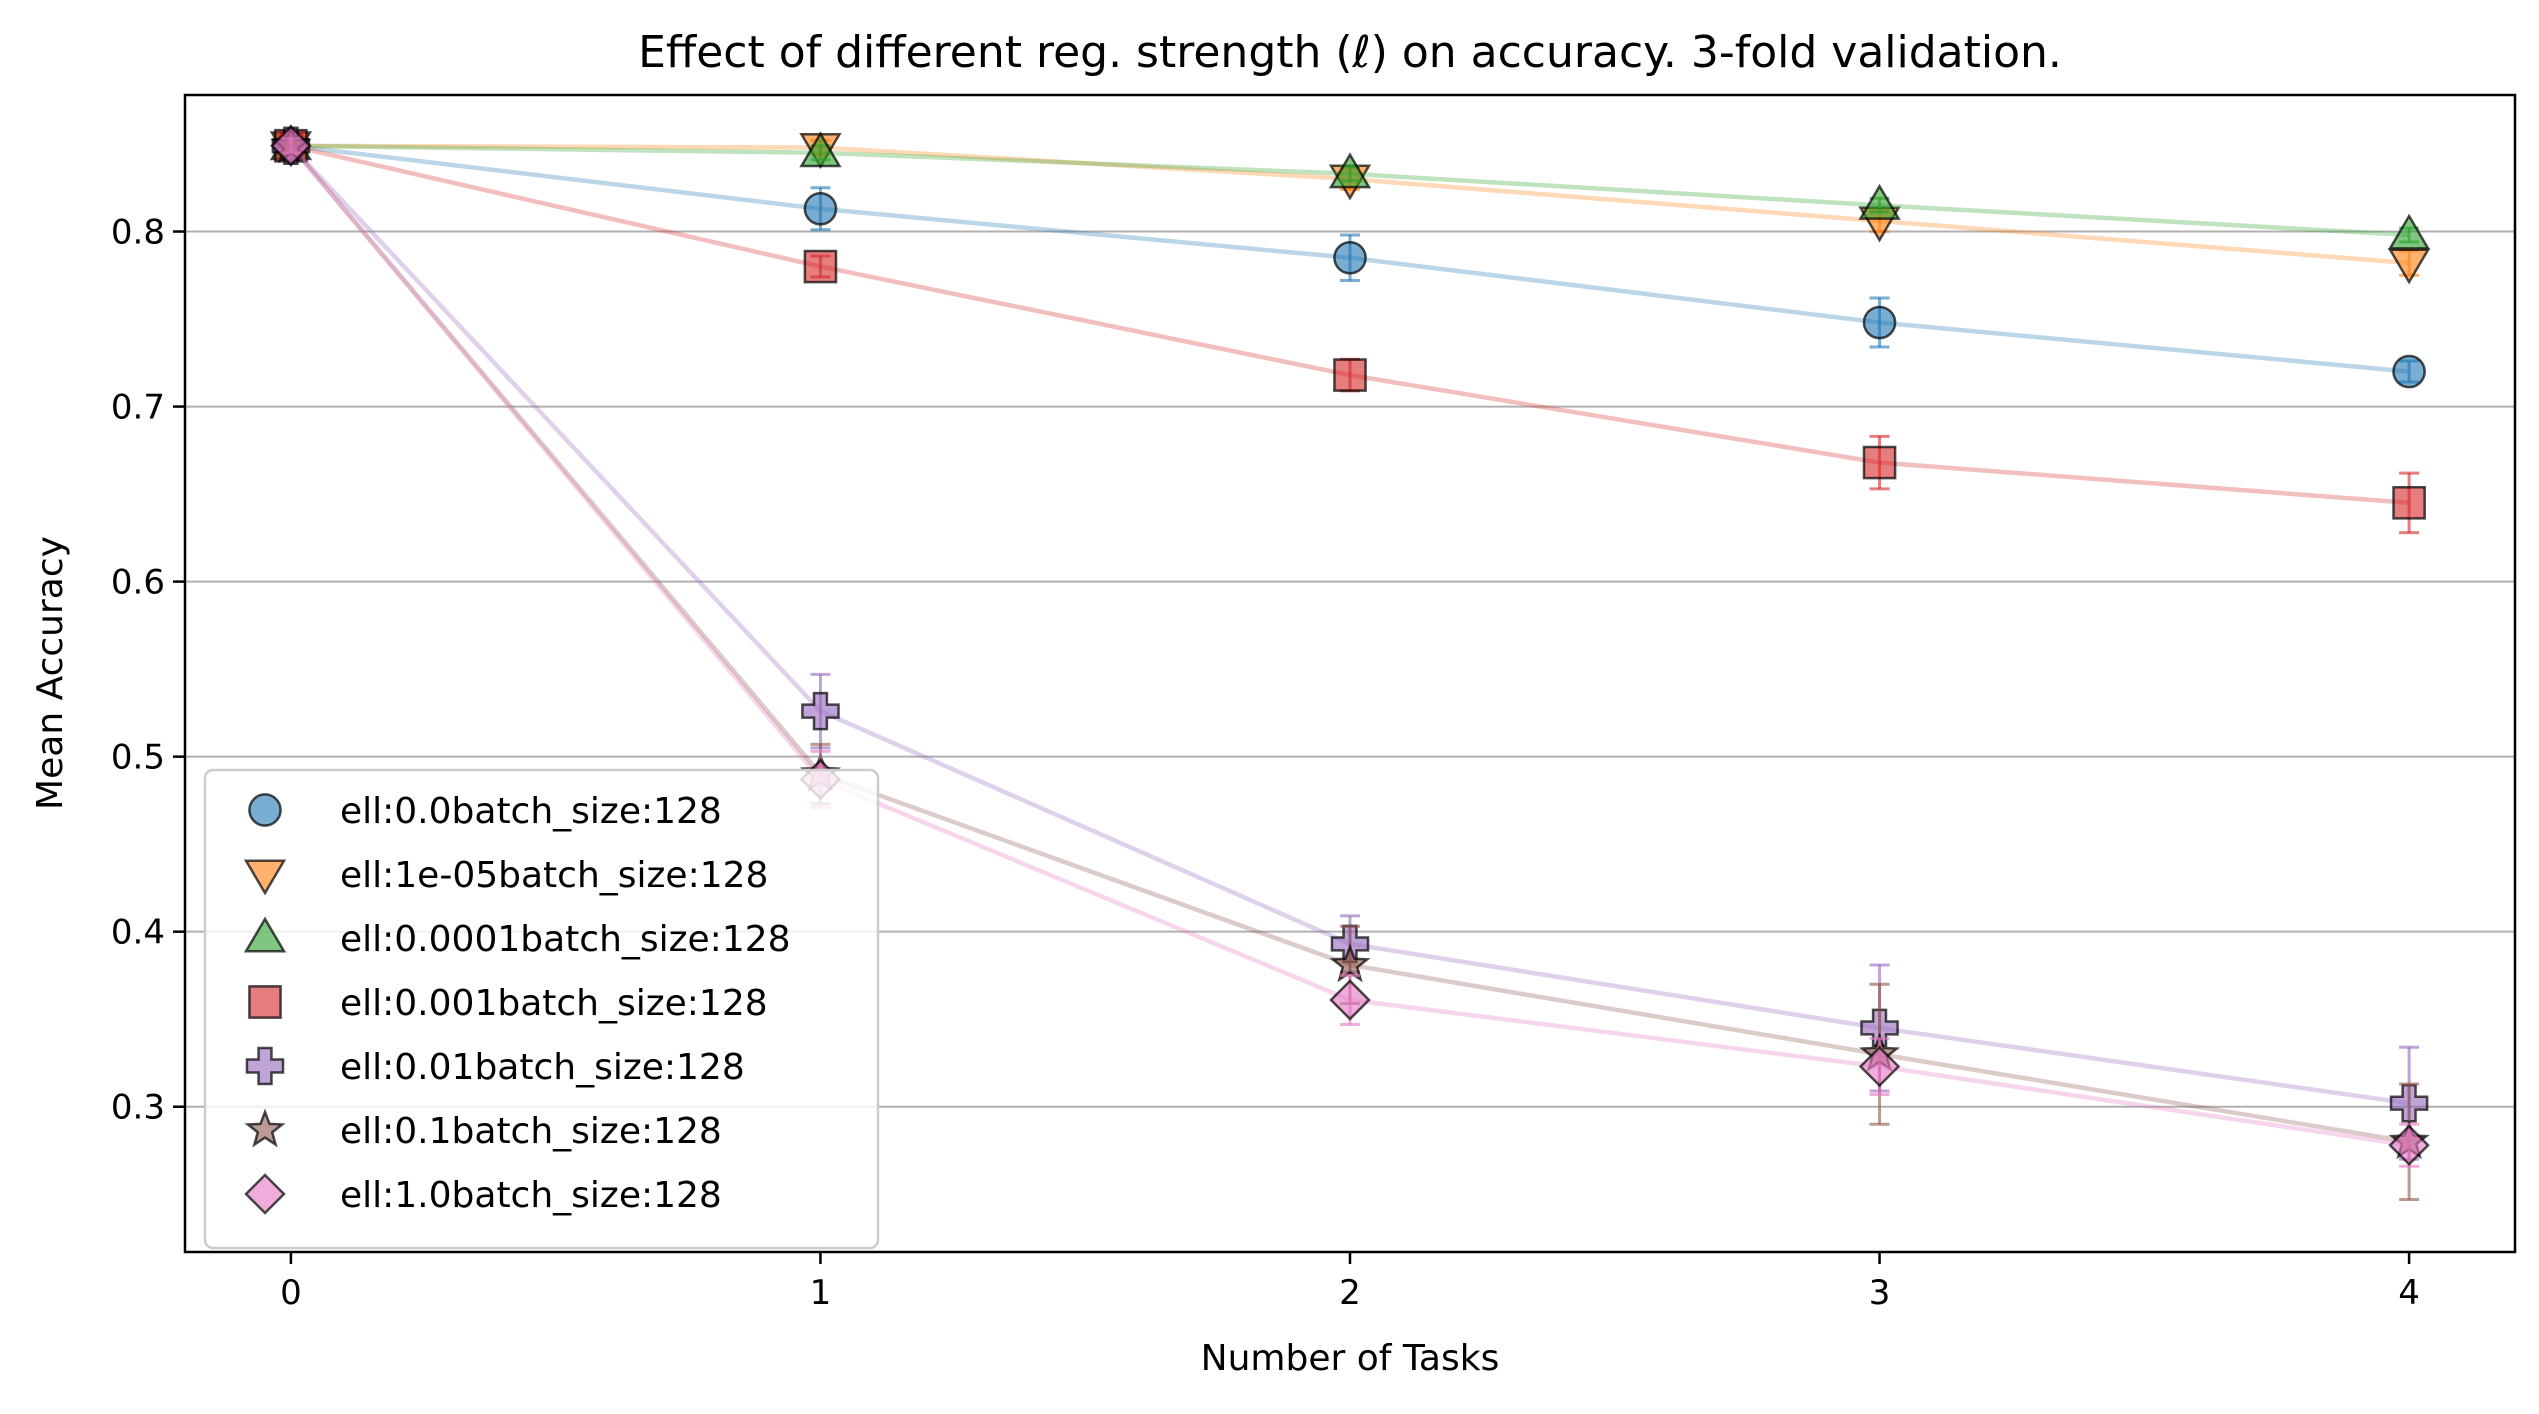  I want to click on x-tick-label: 2, so click(1350, 1293).